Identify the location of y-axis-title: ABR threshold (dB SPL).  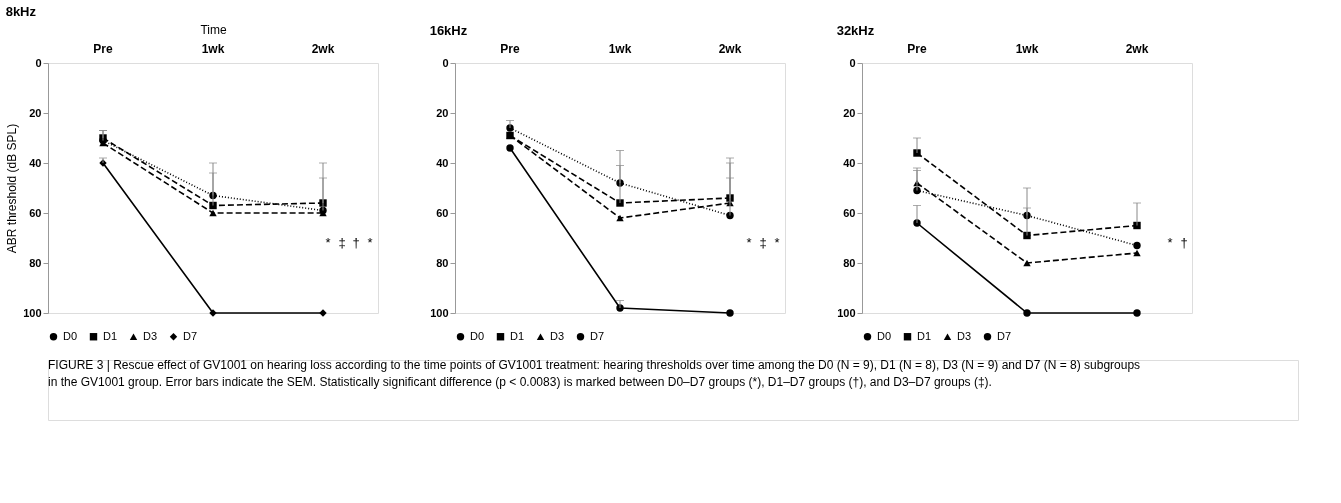
(12, 188).